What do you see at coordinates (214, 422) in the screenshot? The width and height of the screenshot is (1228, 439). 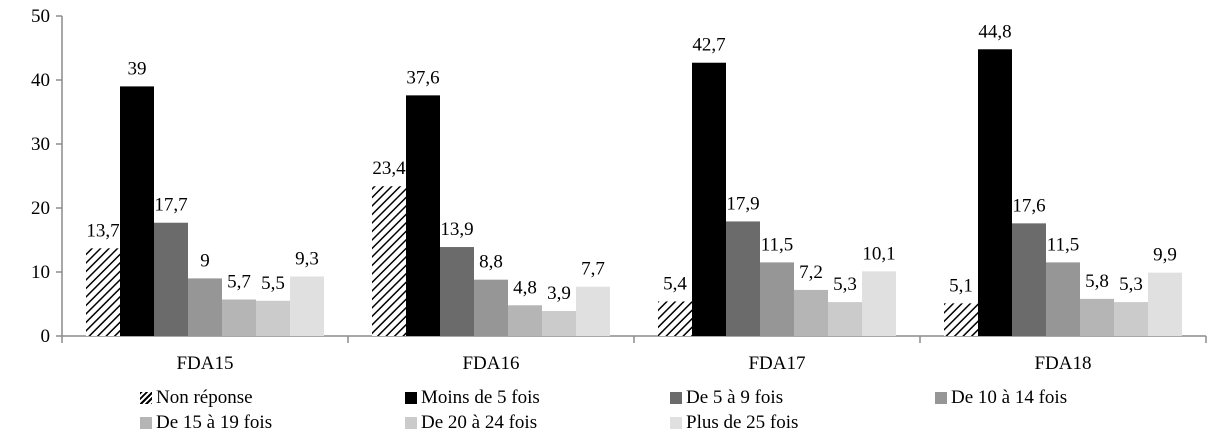 I see `legend-label: De 15 à 19 fois` at bounding box center [214, 422].